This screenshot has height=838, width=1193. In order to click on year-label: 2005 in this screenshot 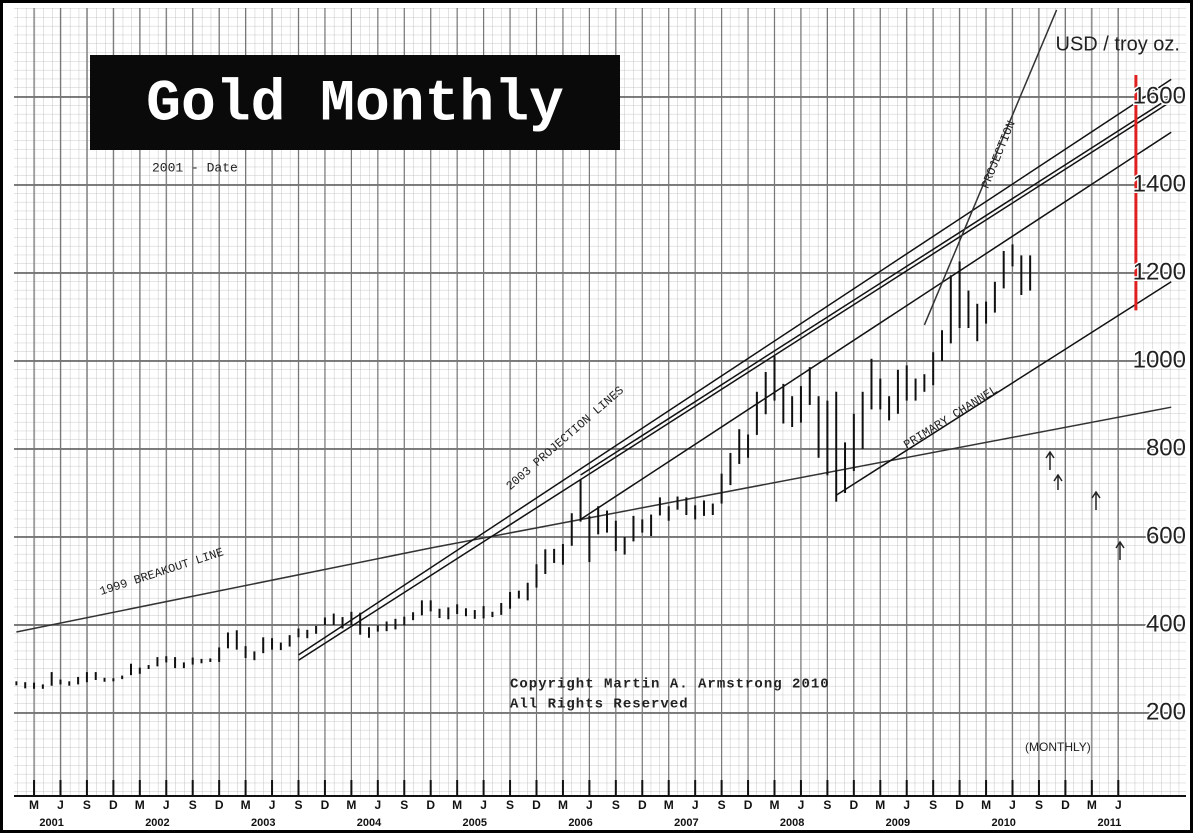, I will do `click(475, 823)`.